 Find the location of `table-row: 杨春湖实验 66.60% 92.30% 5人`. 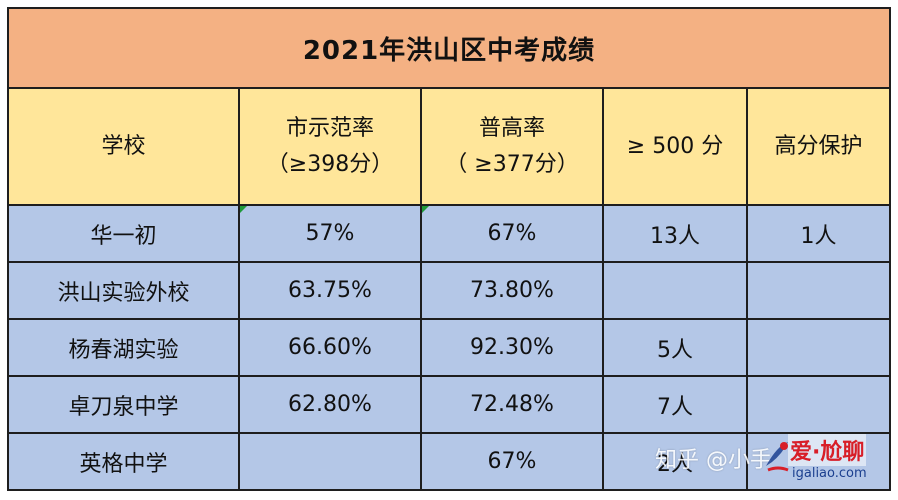

table-row: 杨春湖实验 66.60% 92.30% 5人 is located at coordinates (449, 347).